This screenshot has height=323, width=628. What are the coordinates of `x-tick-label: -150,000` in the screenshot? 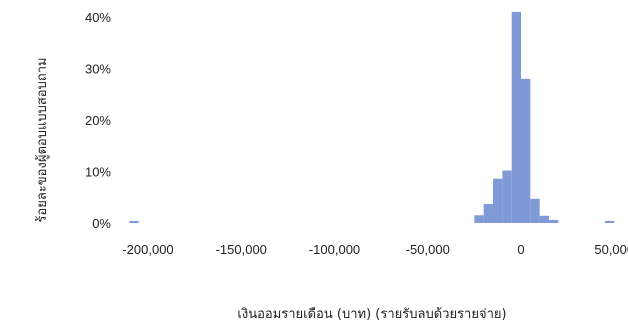 It's located at (241, 249).